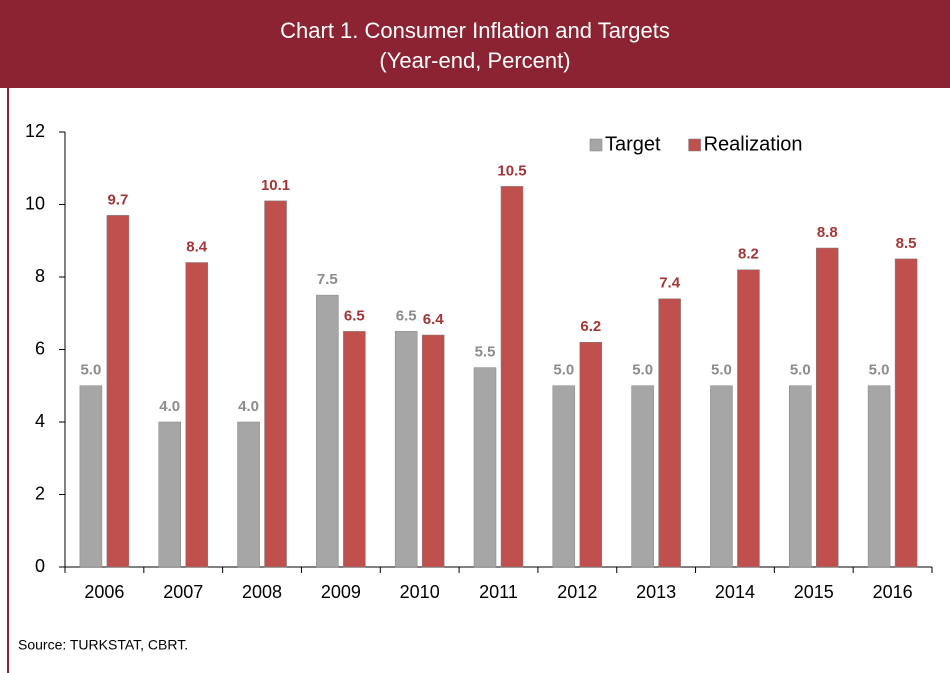 The image size is (950, 673). Describe the element at coordinates (40, 566) in the screenshot. I see `y-tick-label: 0` at that location.